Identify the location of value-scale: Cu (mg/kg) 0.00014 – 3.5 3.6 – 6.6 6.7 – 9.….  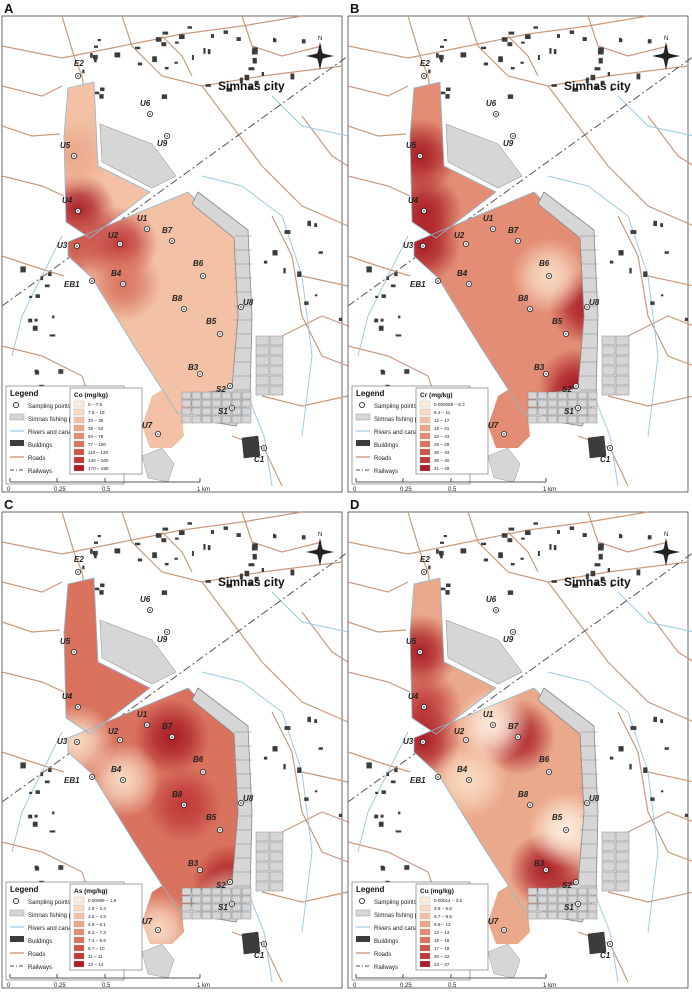
(452, 927).